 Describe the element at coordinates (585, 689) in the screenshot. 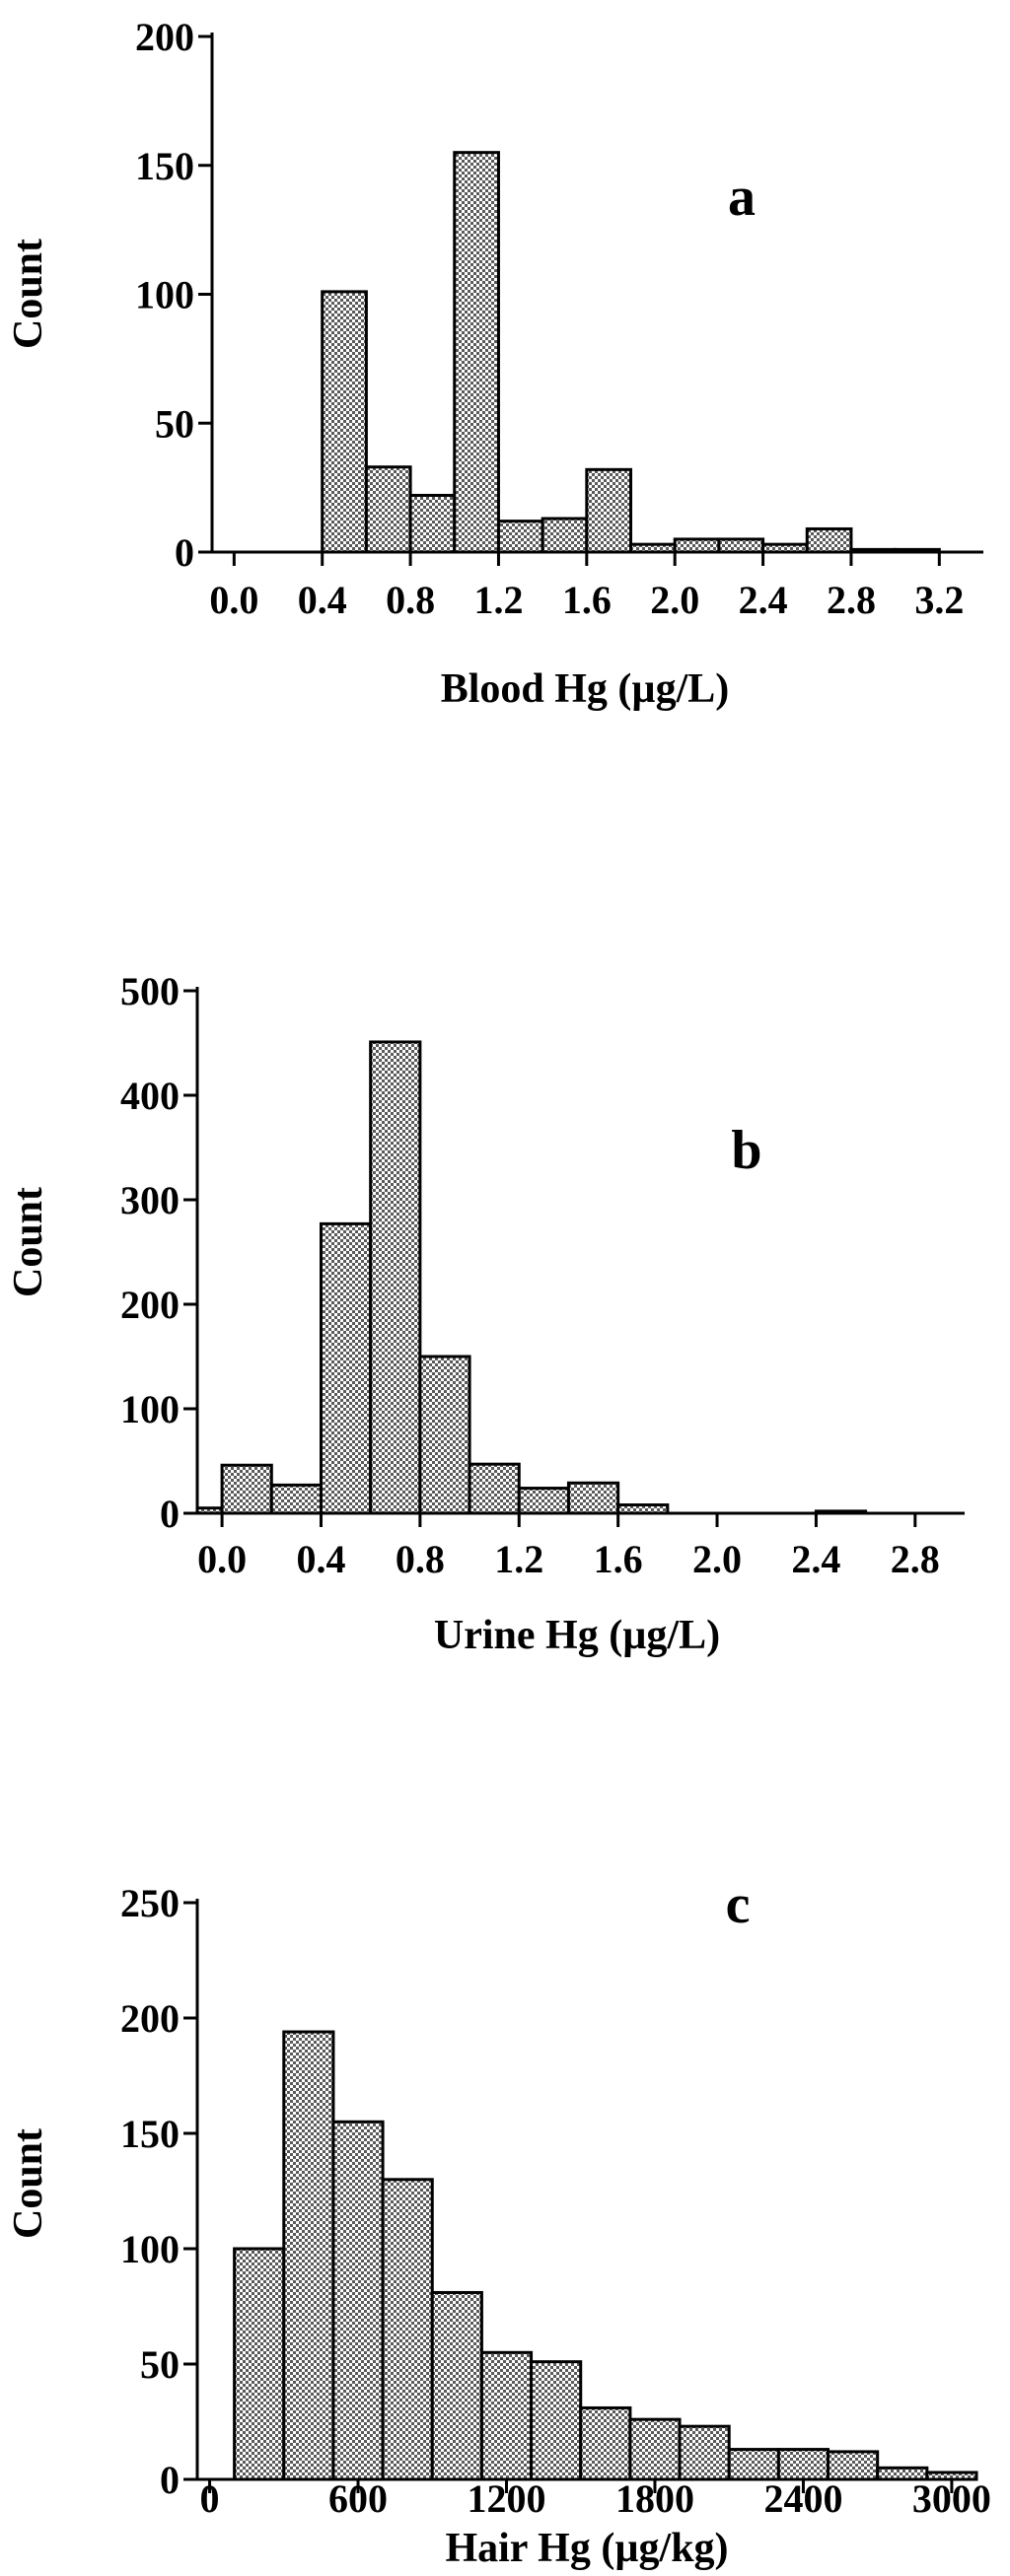

I see `panel-a-x-axis-title: Blood Hg (µg/L)` at that location.